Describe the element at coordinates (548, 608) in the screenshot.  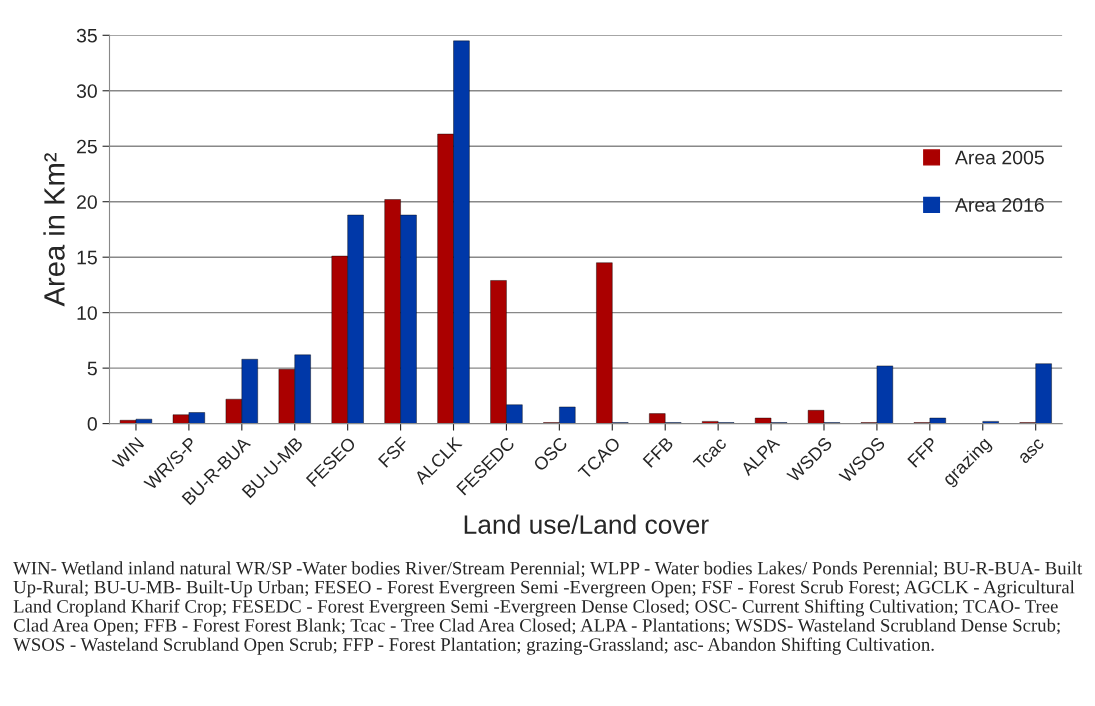
I see `text: WIN- Wetland inland natural WR/SP -Water bodies River/Stream Perennial; WLPP - Water bodies Lakes/ Ponds Perennial; BU-R-BUA- Built Up-Rural; BU-U-MB- Built-Up Urban; FESEO - Forest Evergreen Semi -Evergreen Open; FSF - Forest Scrub Forest; AGCLK - Agricultural Land Cropland Kharif Crop; FESEDC - Forest Evergreen Semi -Evergreen Dense Closed; OSC- Current Shifting Cultivation; TCAO- Tree Clad Area Open; FFB - Forest Forest Blank; Tcac - Tree Clad Area Closed; ALPA - Plantations; WSDS- Wasteland Scrubland Dense Scrub; WSOS - Wasteland Scrubland Open Scrub; FFP - Forest Plantation; grazing-Grassland; asc- Abandon Shifting Cultivation.` at that location.